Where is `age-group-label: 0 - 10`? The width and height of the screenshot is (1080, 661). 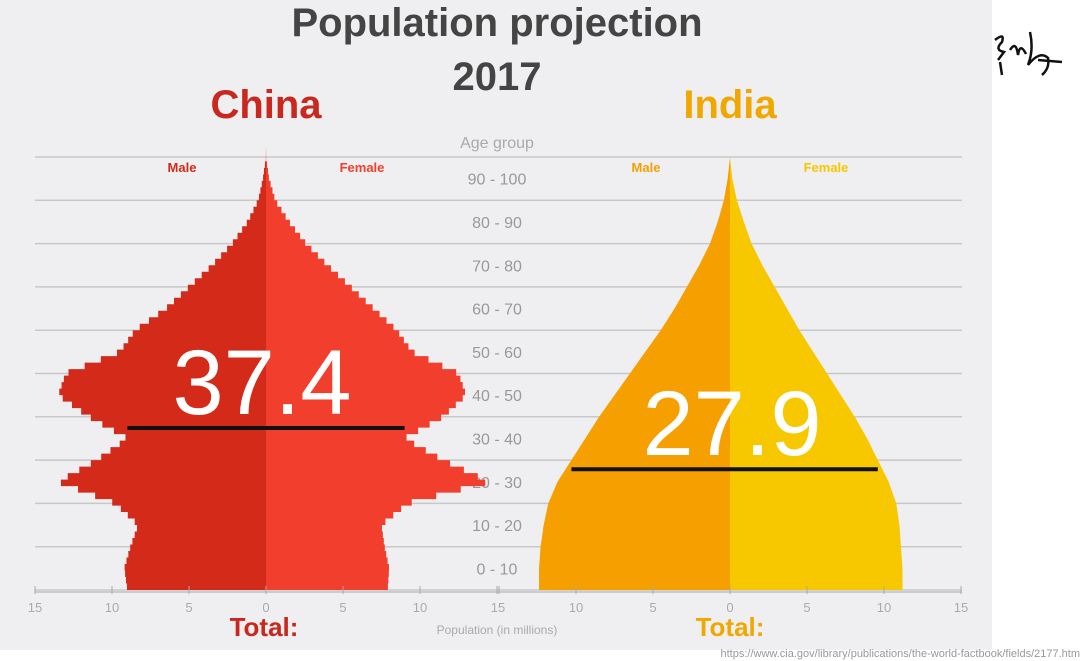 age-group-label: 0 - 10 is located at coordinates (497, 569).